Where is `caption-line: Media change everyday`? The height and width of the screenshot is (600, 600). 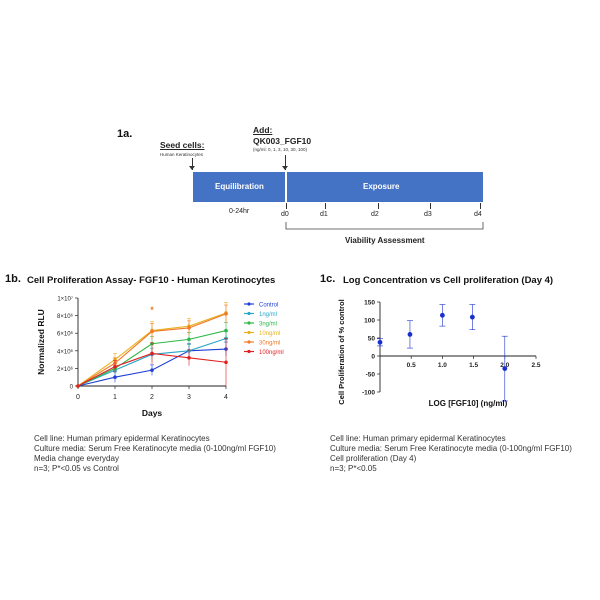 caption-line: Media change everyday is located at coordinates (76, 458).